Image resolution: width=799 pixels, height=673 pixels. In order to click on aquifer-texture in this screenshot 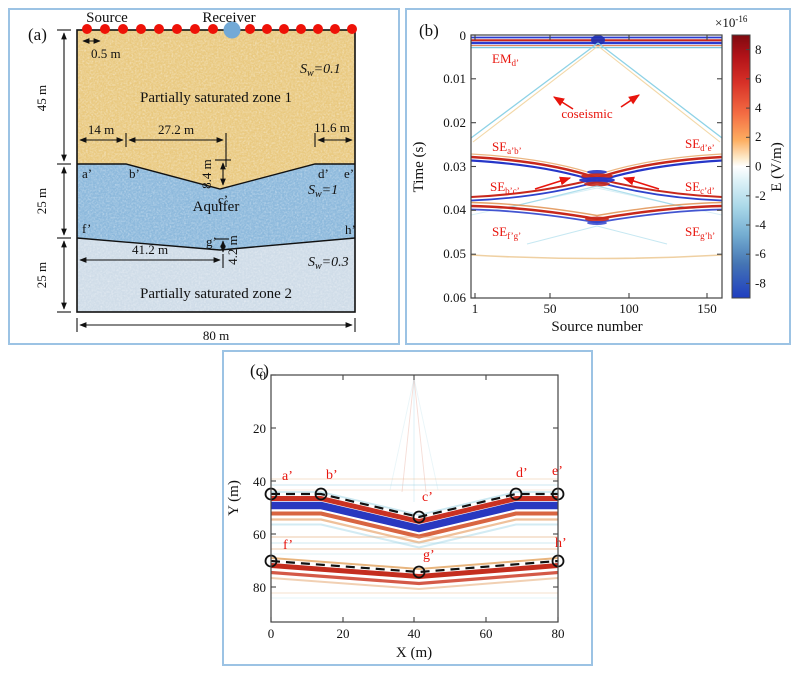, I will do `click(216, 207)`.